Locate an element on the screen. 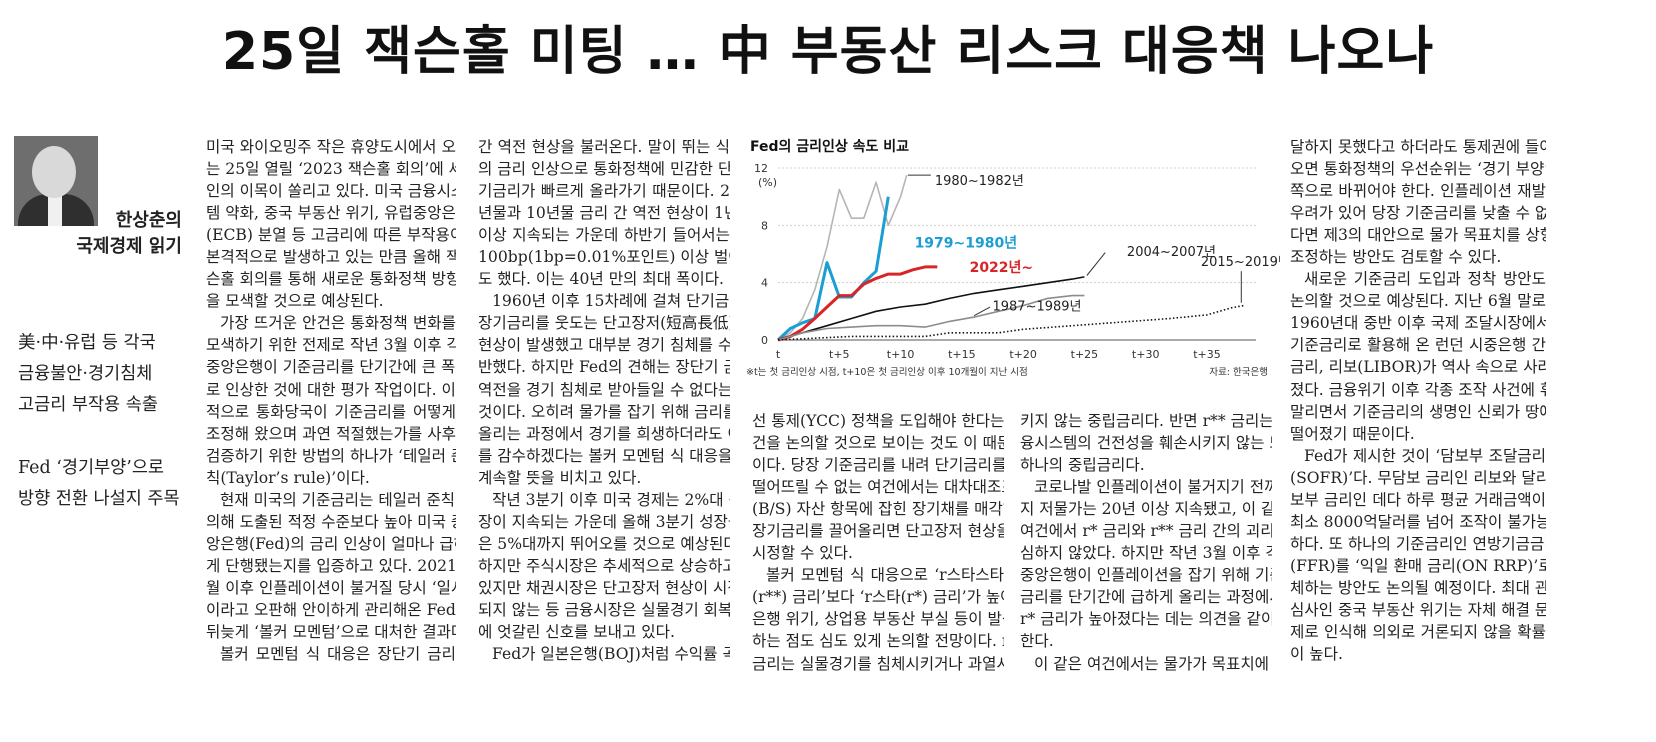 Image resolution: width=1656 pixels, height=742 pixels. article-line: 융시스템의 건전성을 훼손시키지 않는 또 is located at coordinates (1146, 443).